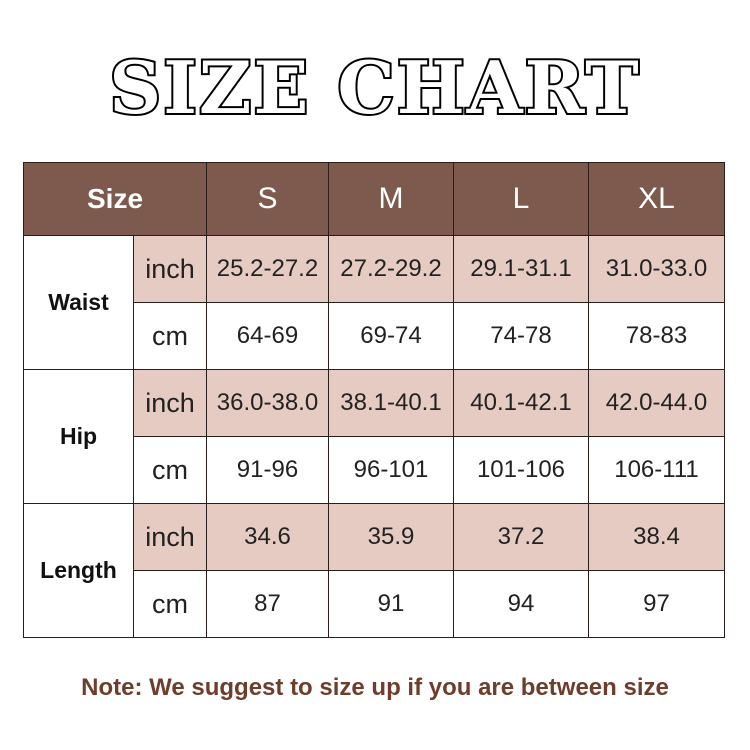 The width and height of the screenshot is (750, 750). Describe the element at coordinates (656, 336) in the screenshot. I see `size-value-cell: 78-83` at that location.